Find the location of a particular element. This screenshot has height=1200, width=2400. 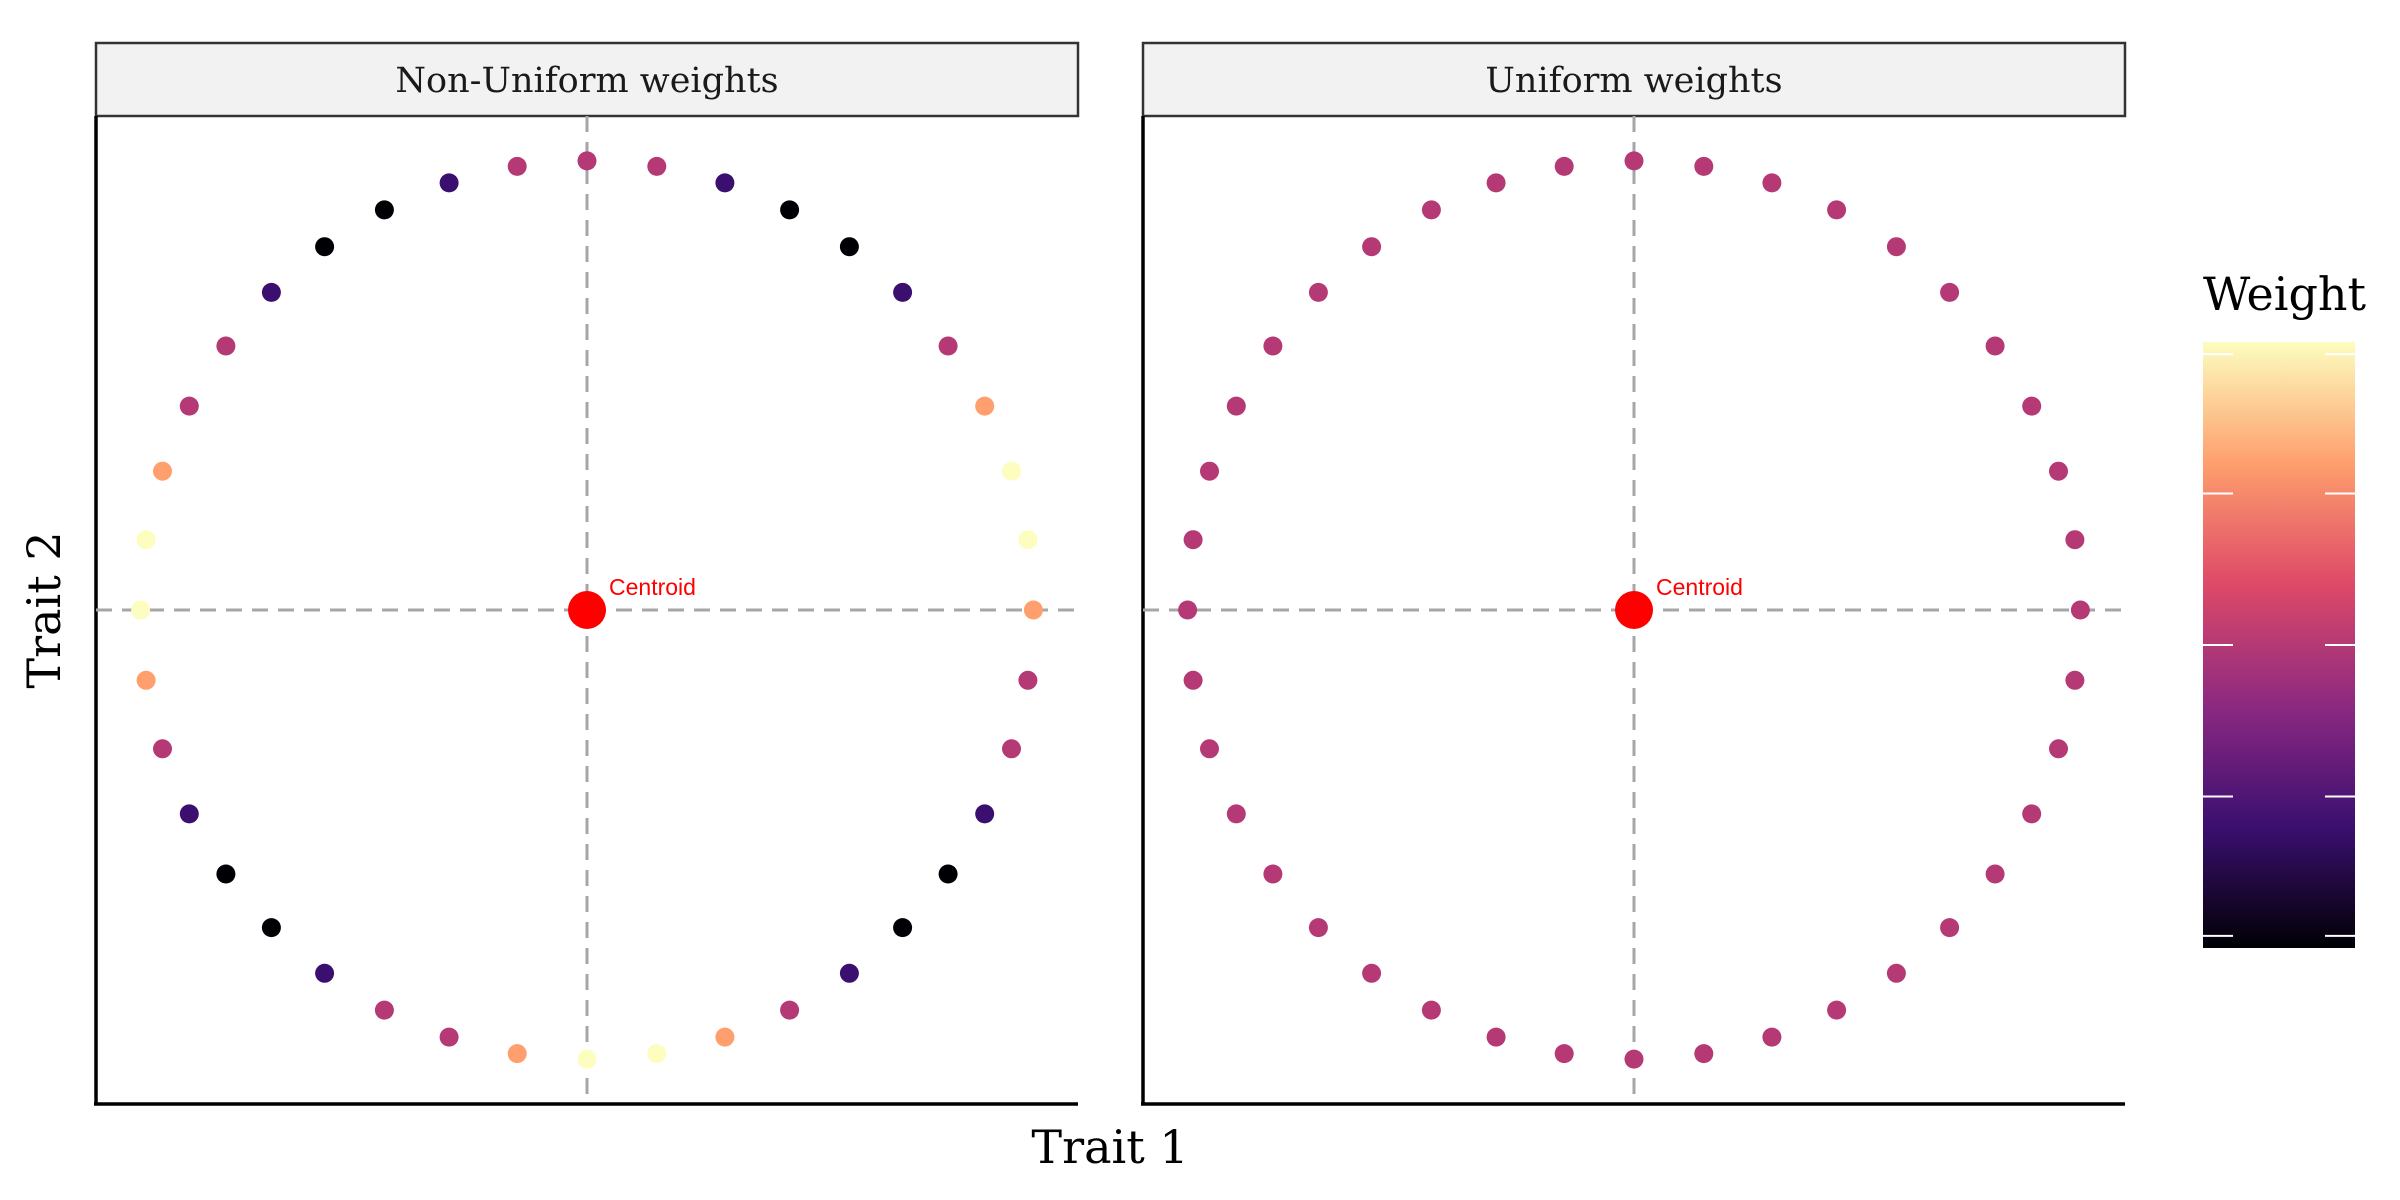

strip-label: Uniform weights is located at coordinates (1633, 81).